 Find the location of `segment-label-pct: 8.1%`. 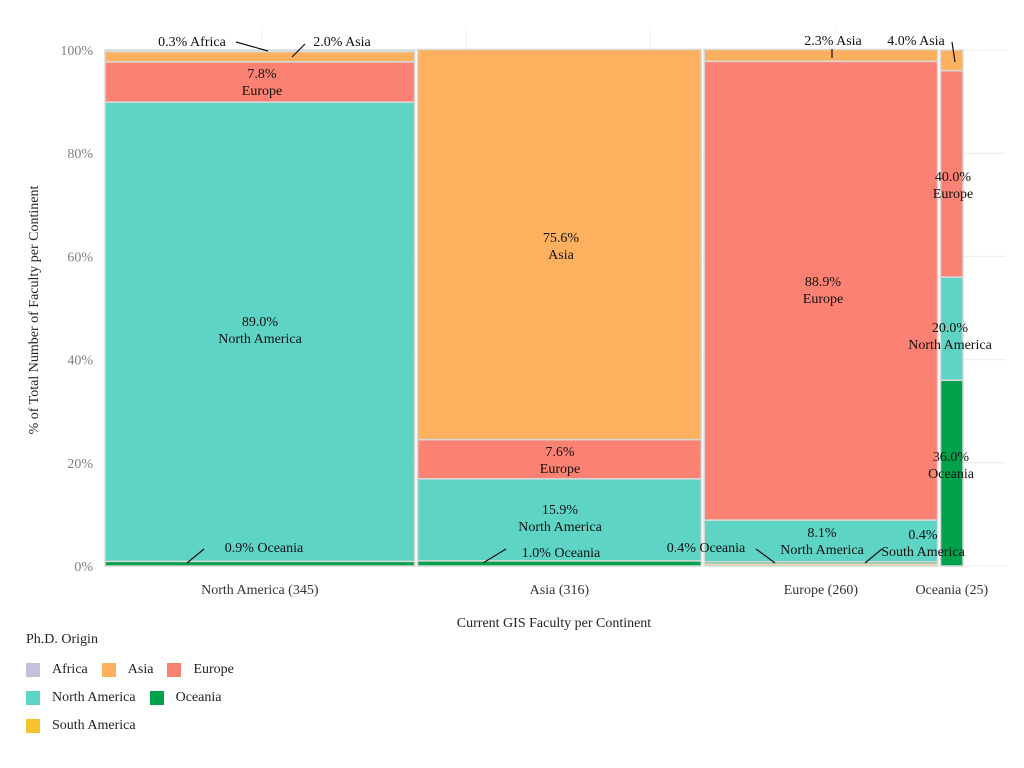

segment-label-pct: 8.1% is located at coordinates (822, 533).